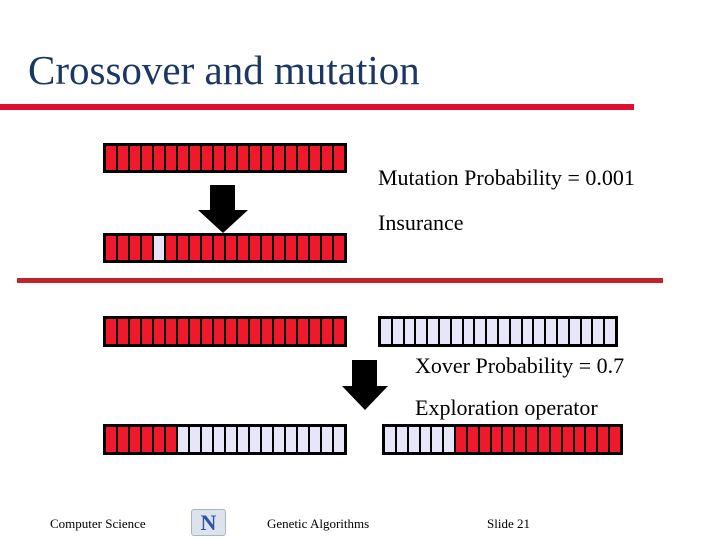 This screenshot has width=717, height=538. I want to click on footer-department: Computer Science, so click(98, 523).